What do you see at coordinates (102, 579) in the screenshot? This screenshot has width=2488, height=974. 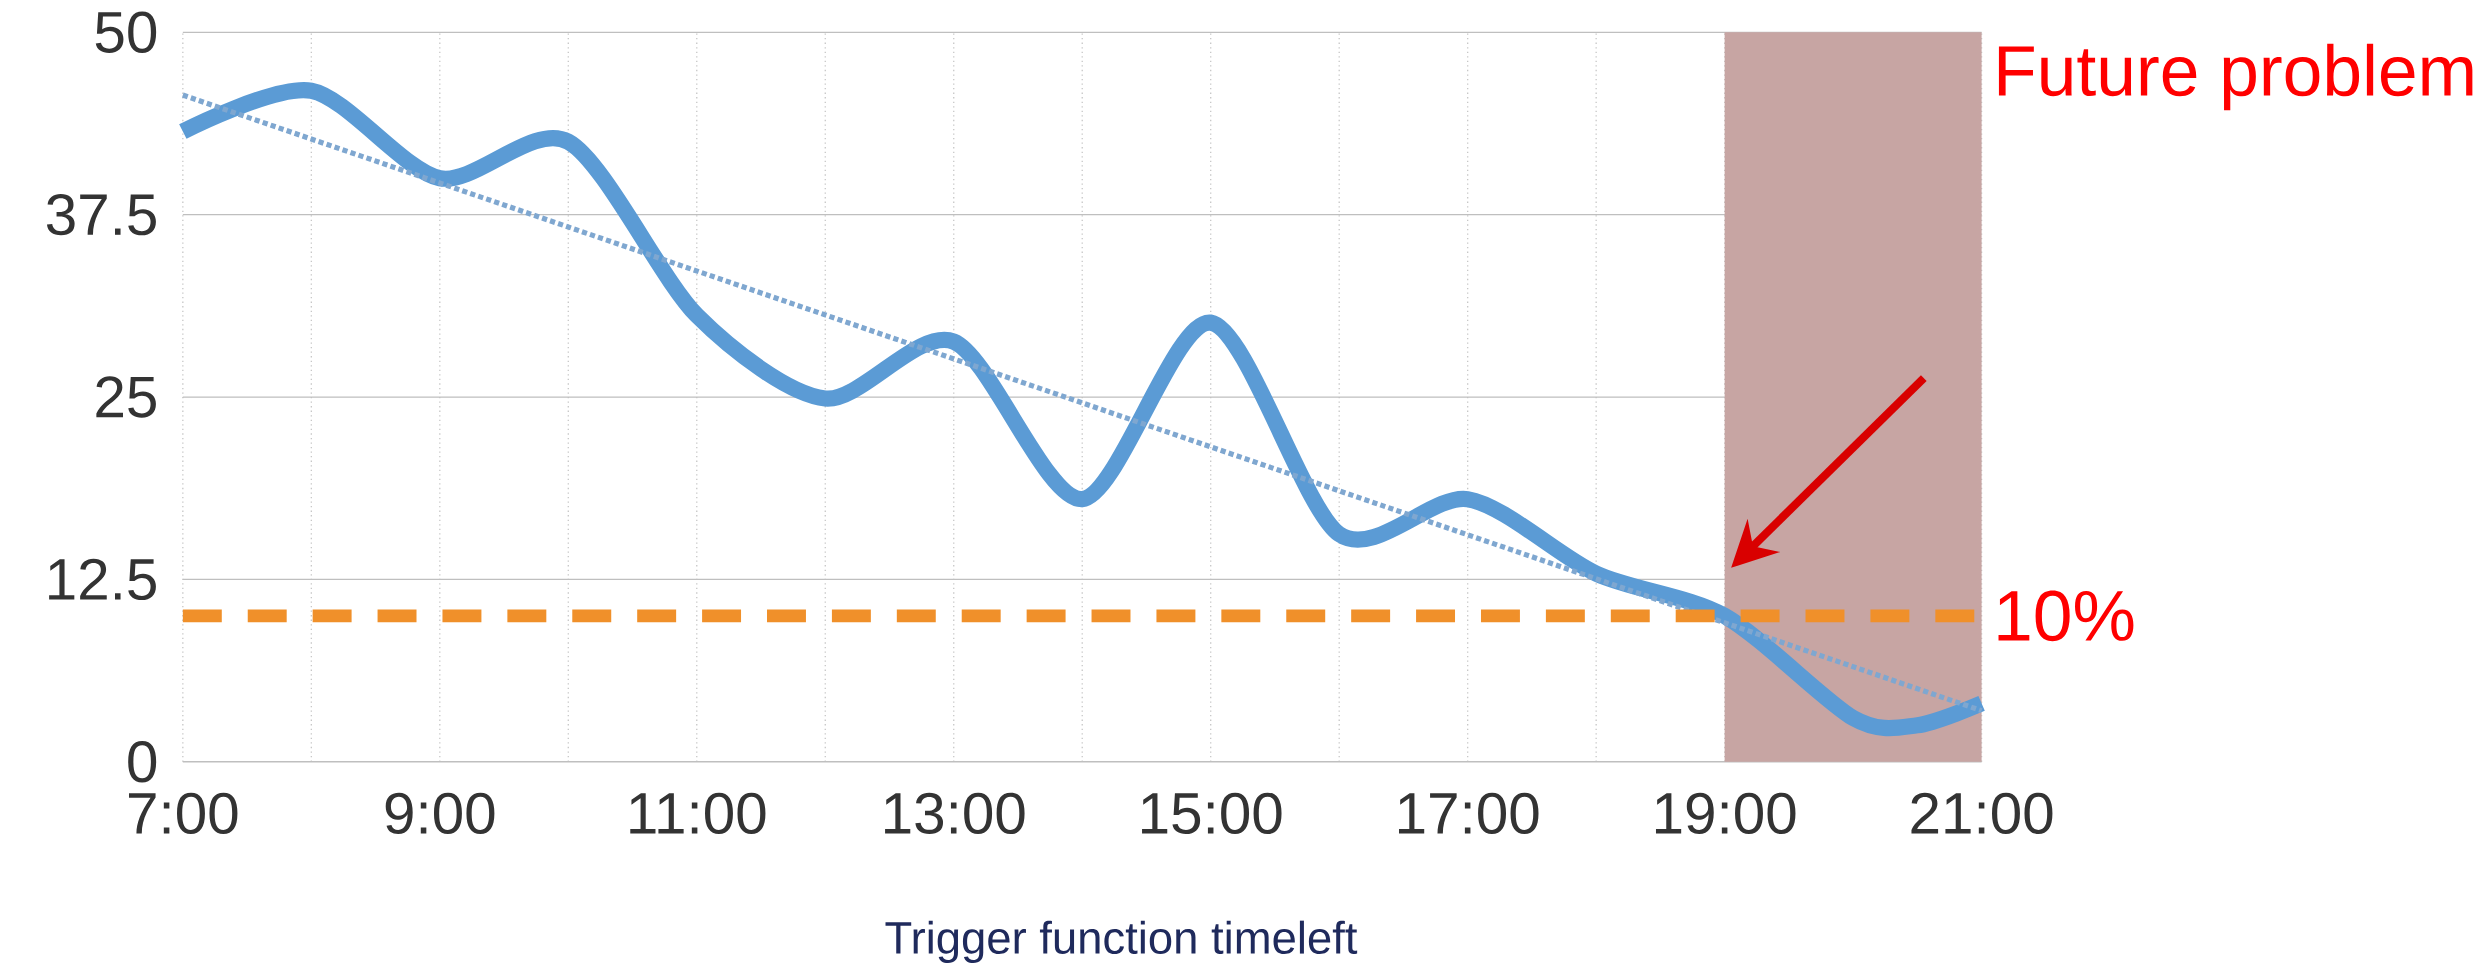 I see `y-tick-label: 12.5` at bounding box center [102, 579].